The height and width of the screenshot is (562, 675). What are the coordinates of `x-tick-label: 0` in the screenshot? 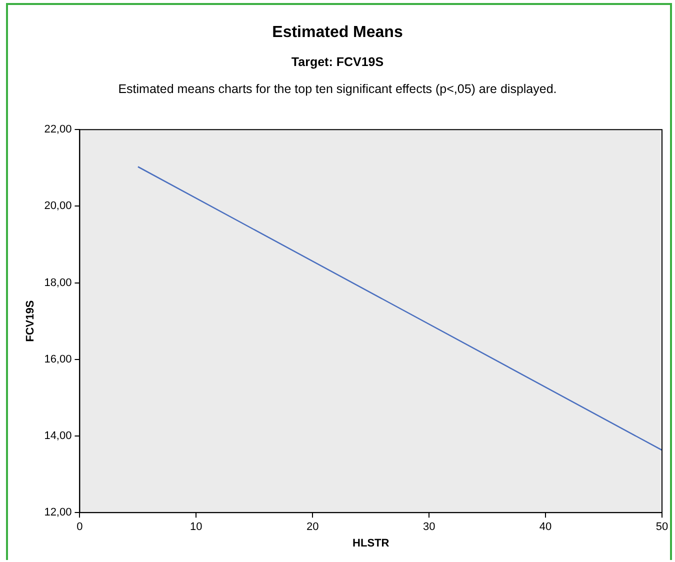 It's located at (79, 527).